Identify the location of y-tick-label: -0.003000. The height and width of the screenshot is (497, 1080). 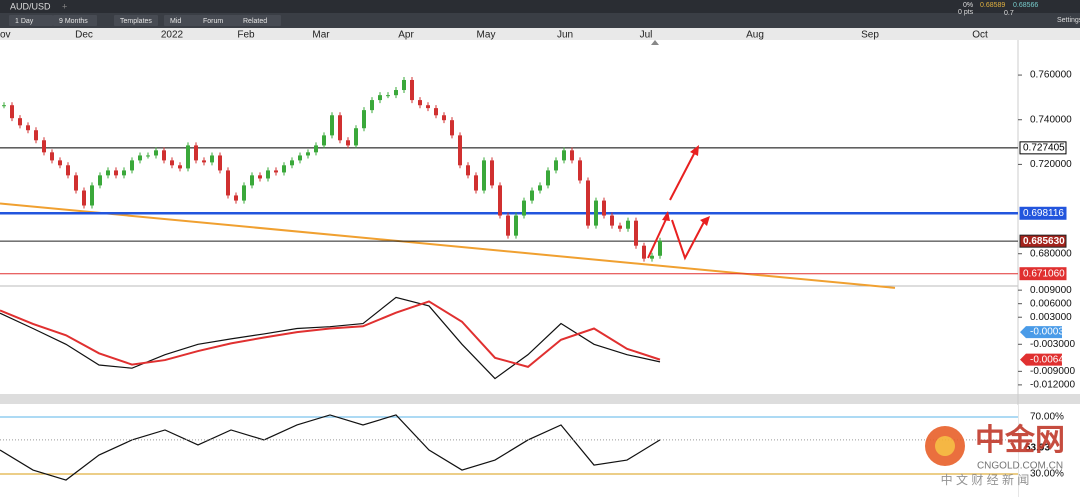
(1052, 344).